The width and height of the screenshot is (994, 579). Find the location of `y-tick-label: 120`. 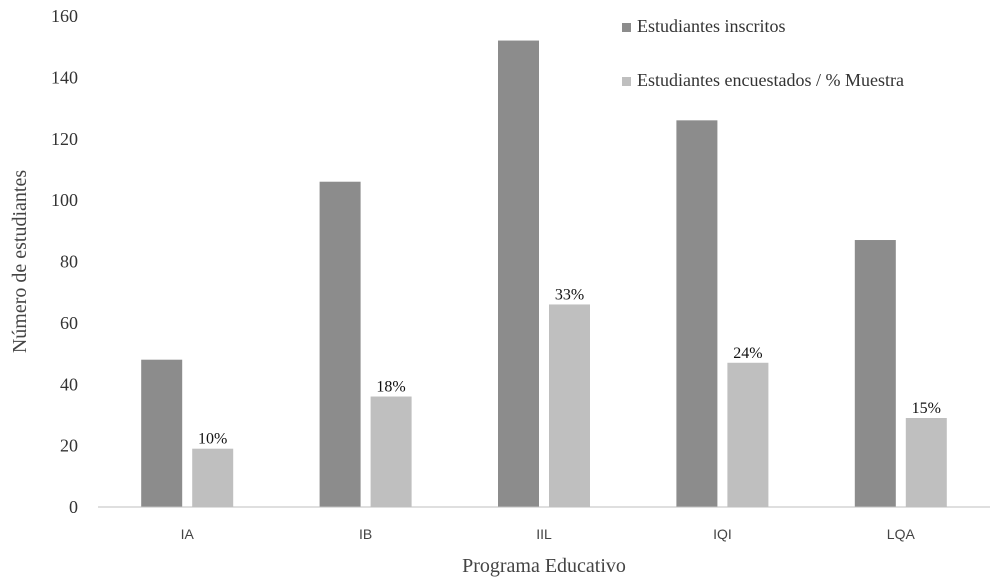

y-tick-label: 120 is located at coordinates (64, 139).